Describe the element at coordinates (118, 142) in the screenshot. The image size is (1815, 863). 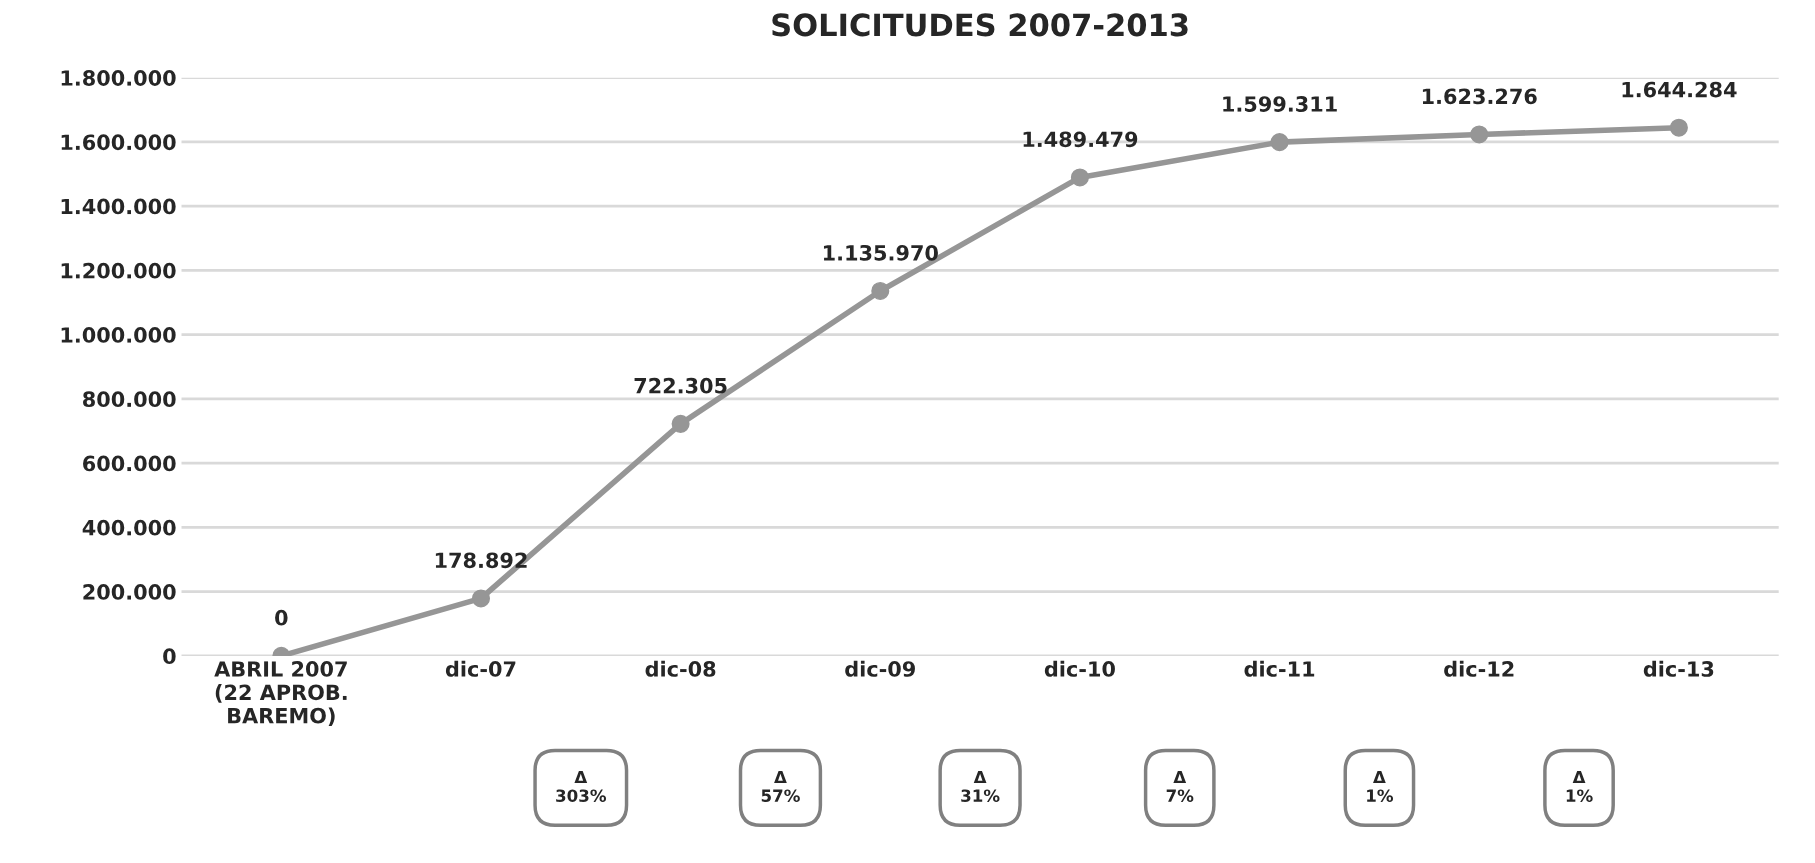
I see `y-tick-label: 1.600.000` at that location.